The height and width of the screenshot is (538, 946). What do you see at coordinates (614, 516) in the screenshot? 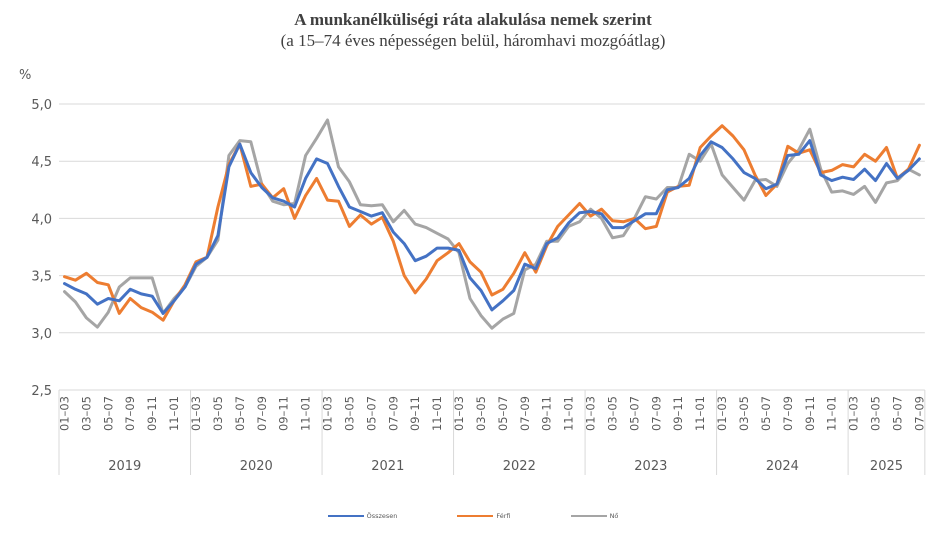
I see `legend-label: Nő` at bounding box center [614, 516].